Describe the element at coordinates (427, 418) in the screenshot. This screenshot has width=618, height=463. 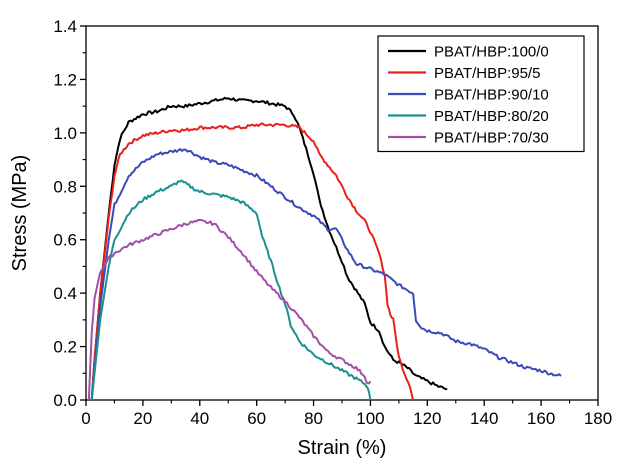
I see `x-tick-label: 120` at that location.